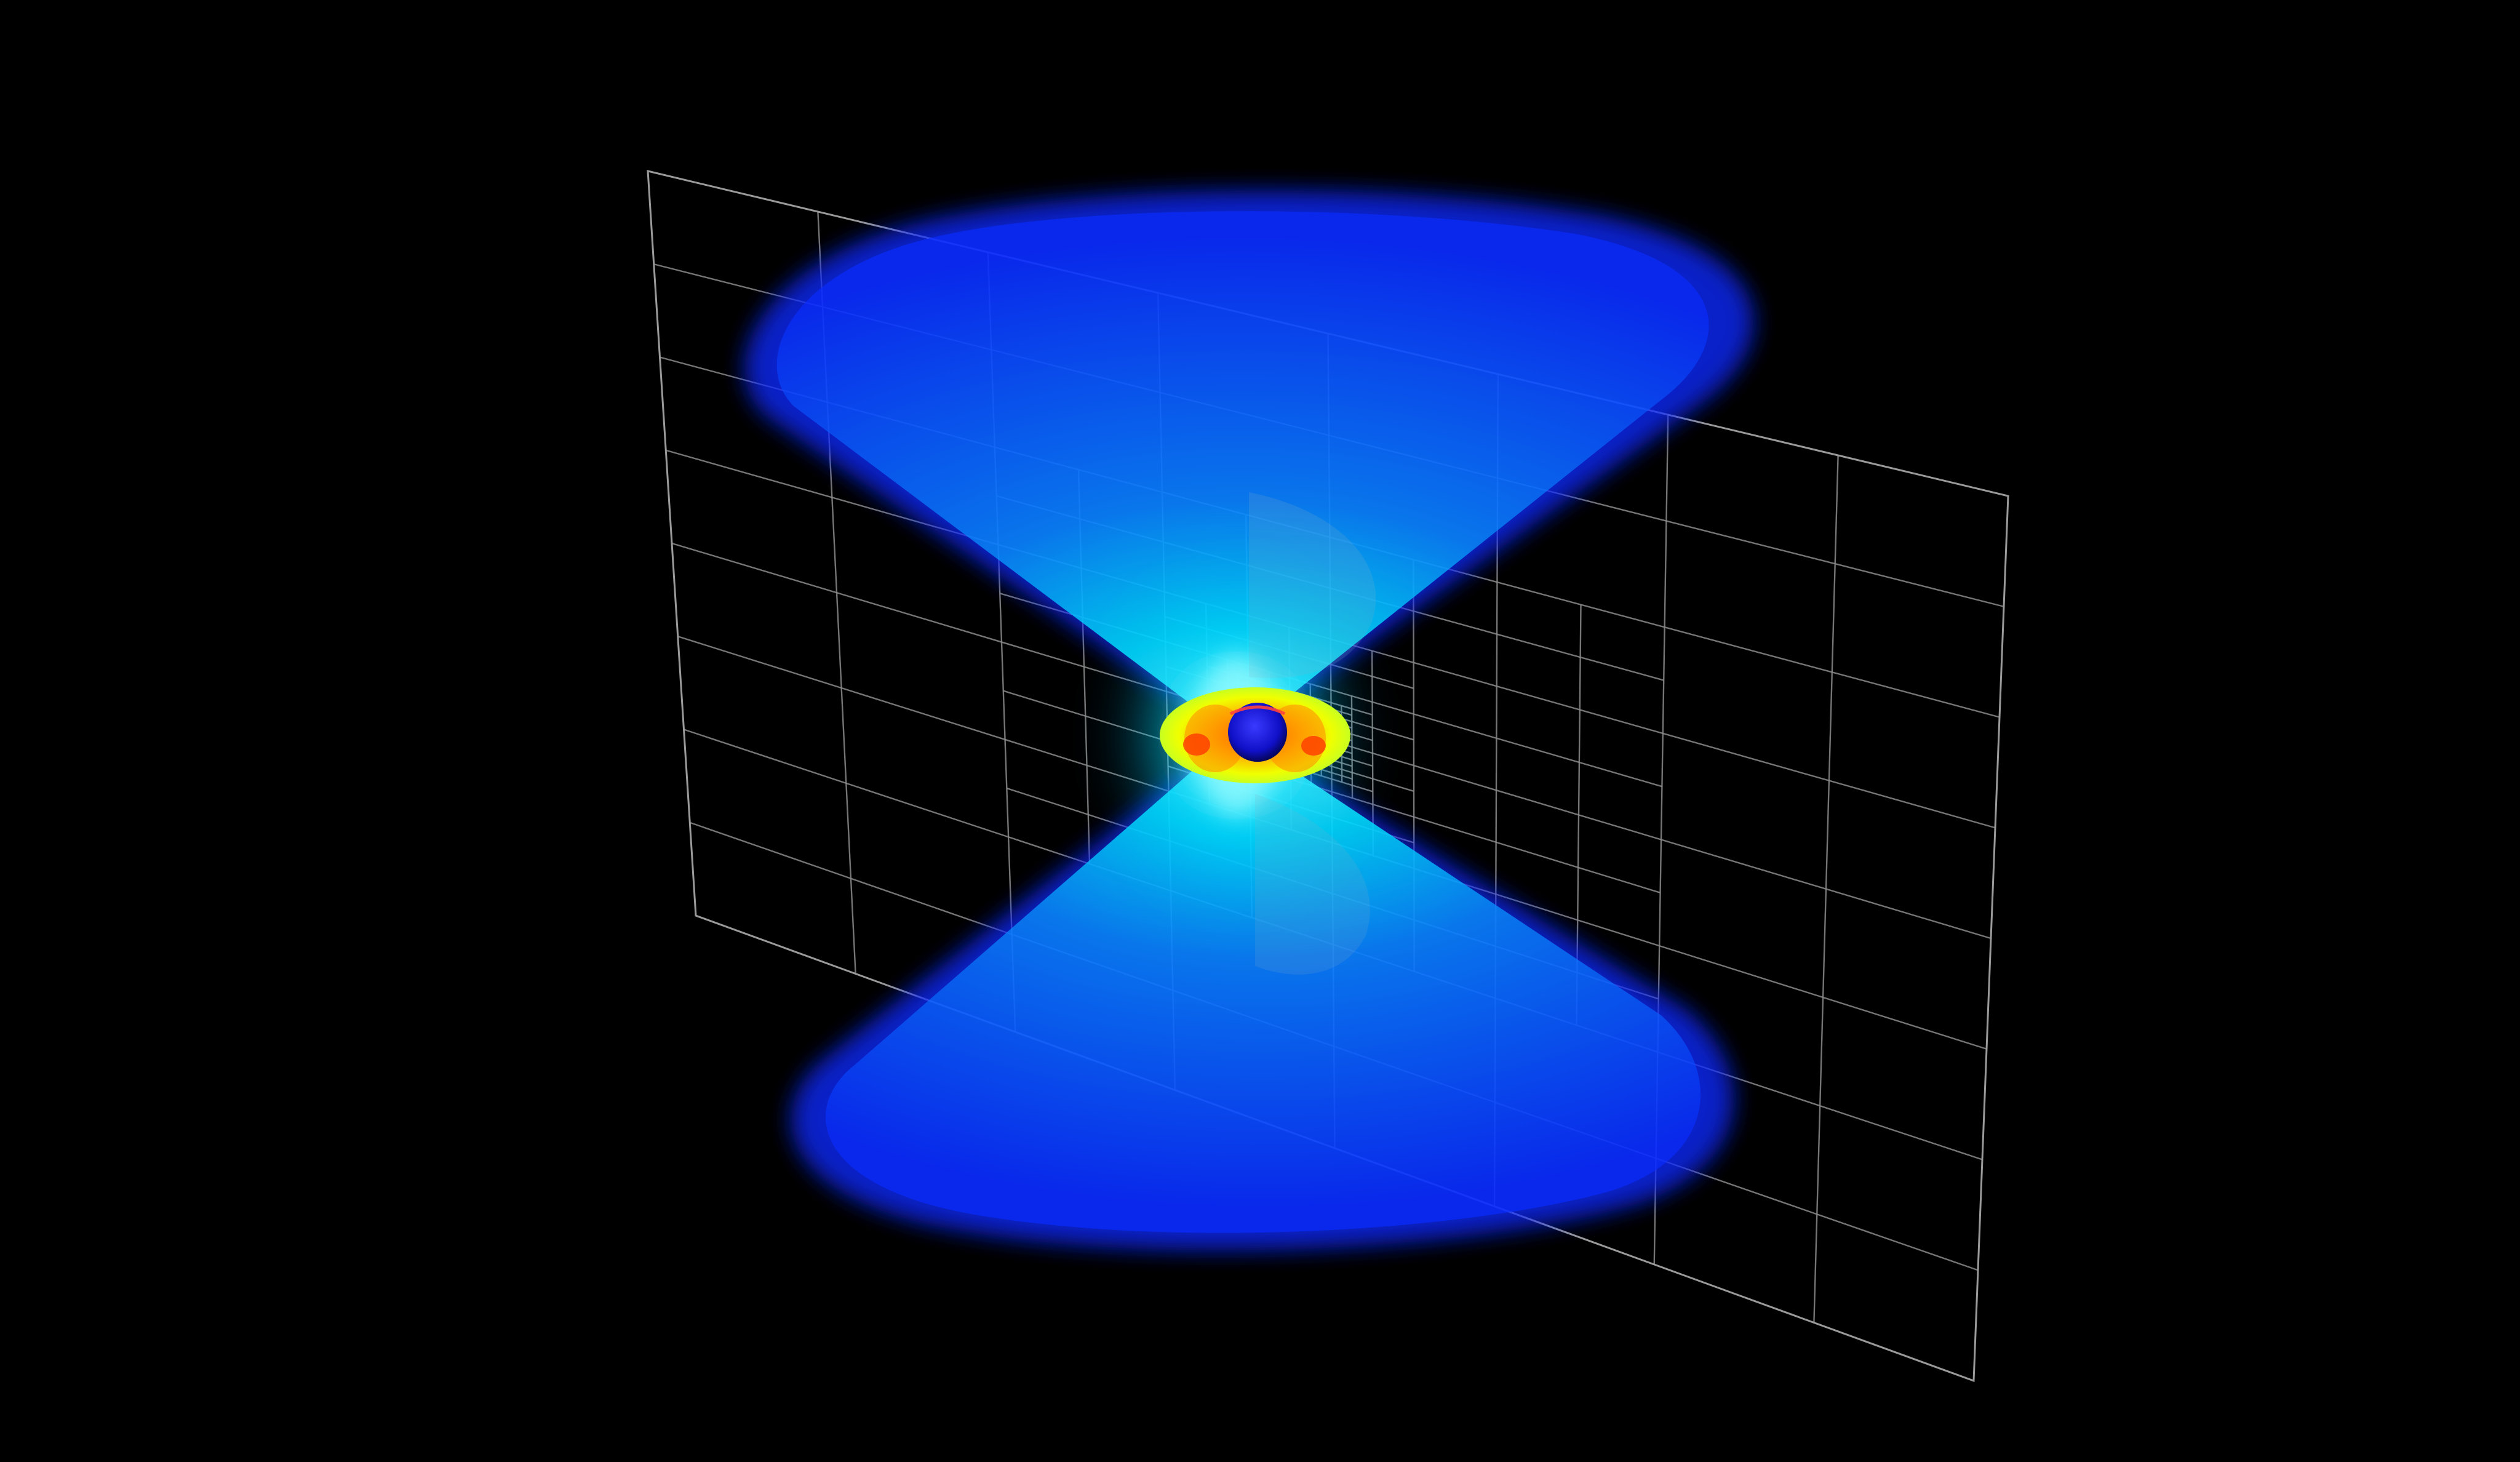 This screenshot has width=2520, height=1462. I want to click on sphere-rim-highlight, so click(1257, 710).